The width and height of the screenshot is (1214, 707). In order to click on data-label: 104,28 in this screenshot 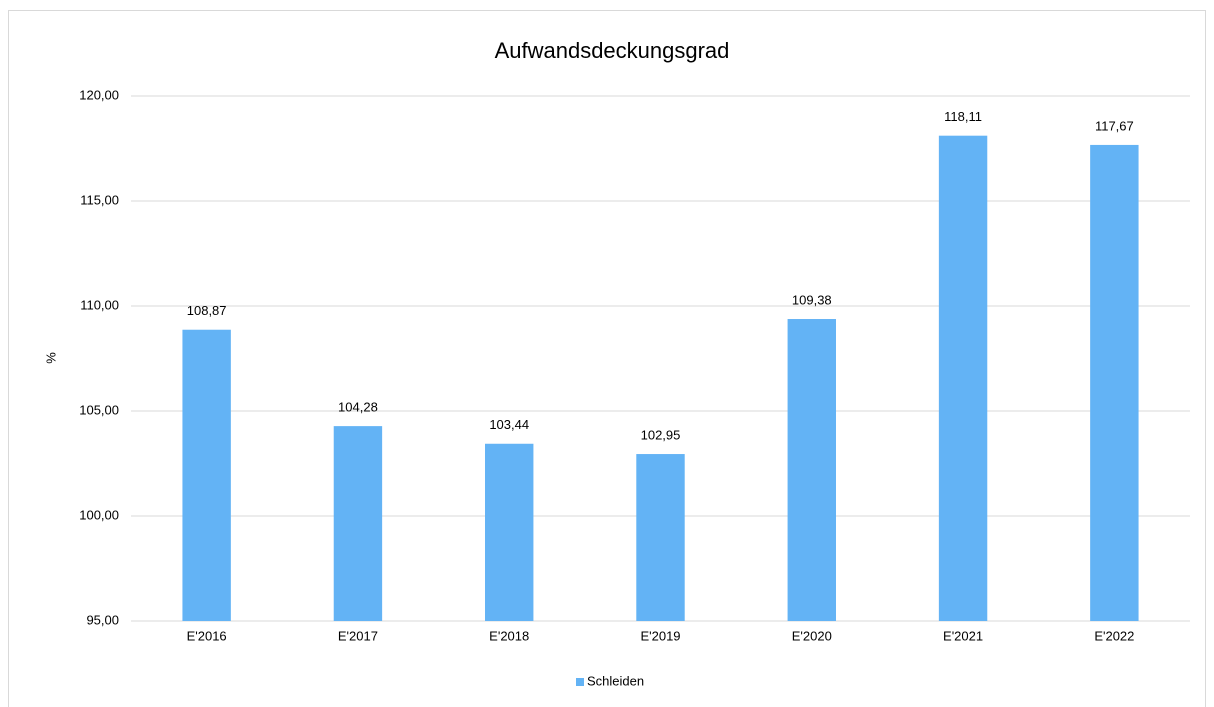, I will do `click(358, 407)`.